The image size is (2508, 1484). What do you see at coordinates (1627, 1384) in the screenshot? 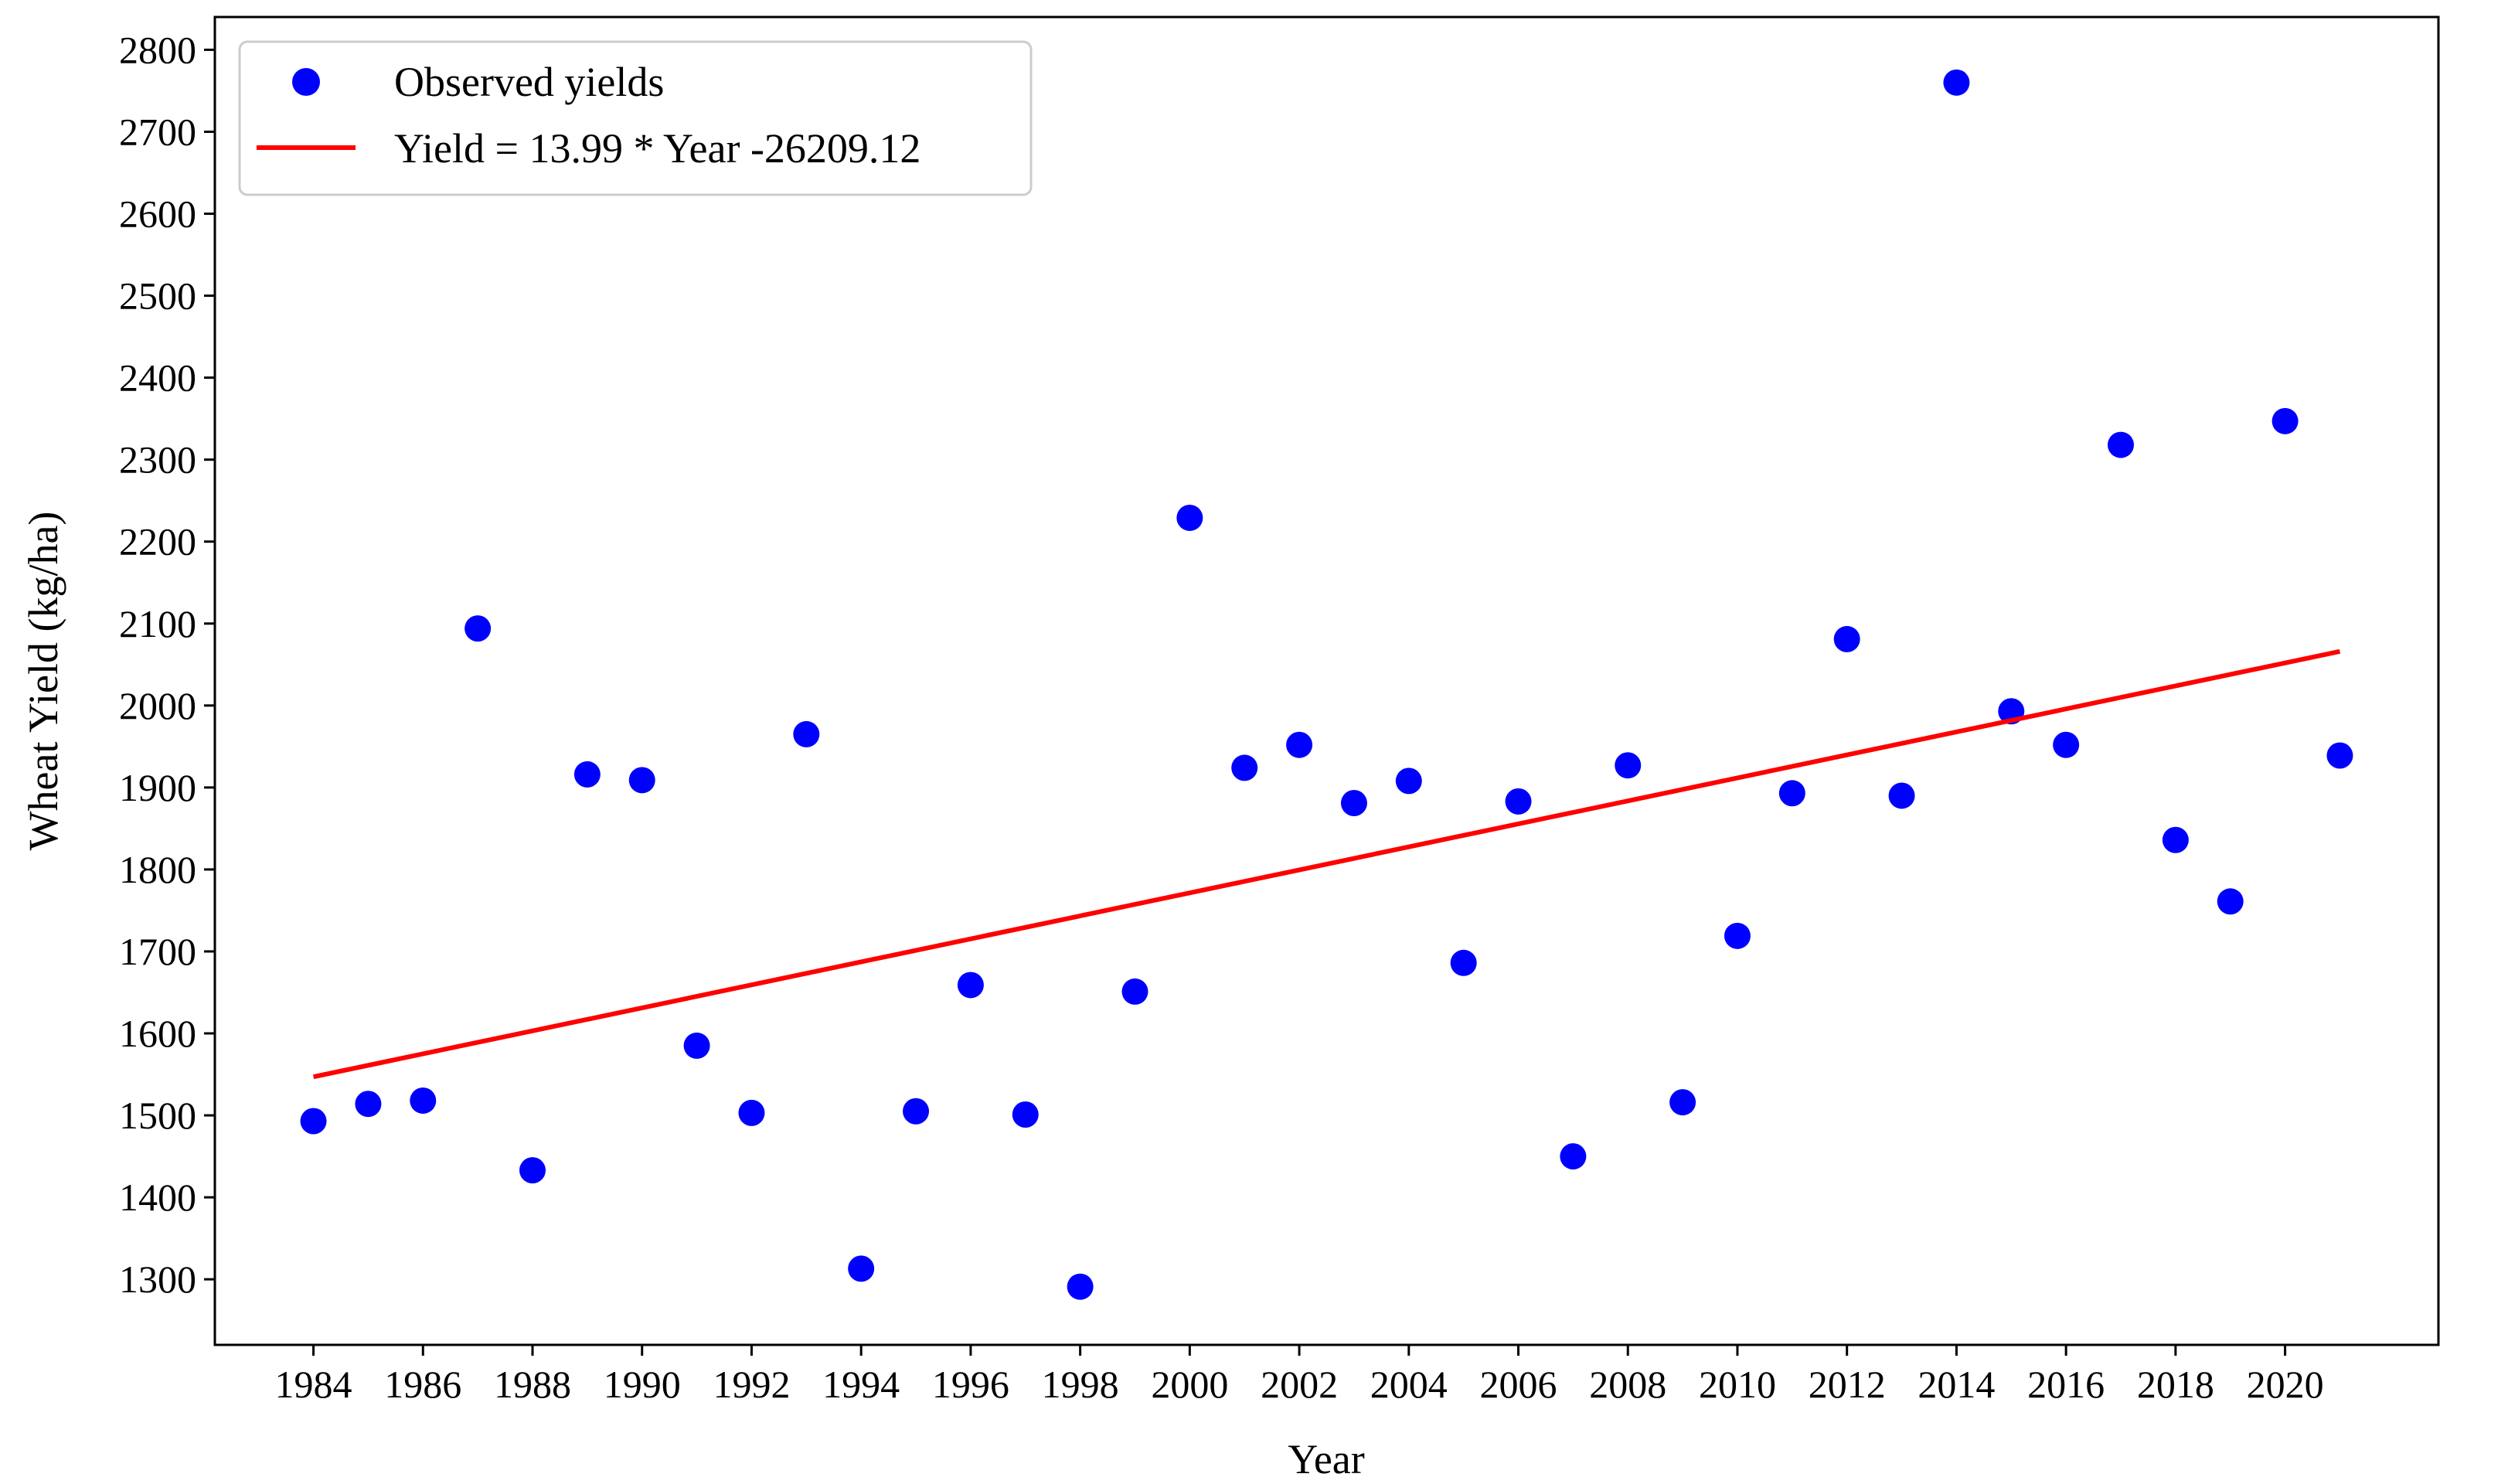
I see `x-tick-label: 2008` at bounding box center [1627, 1384].